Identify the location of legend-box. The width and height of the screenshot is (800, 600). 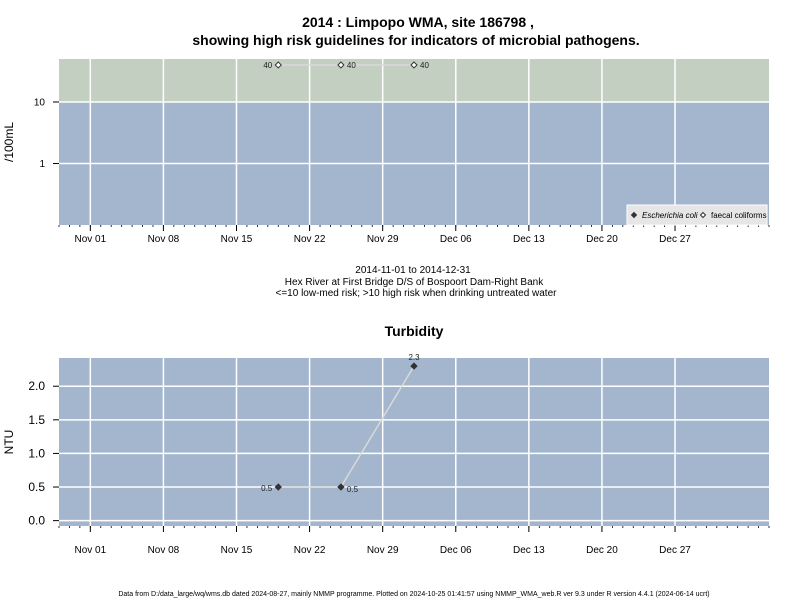
(697, 215).